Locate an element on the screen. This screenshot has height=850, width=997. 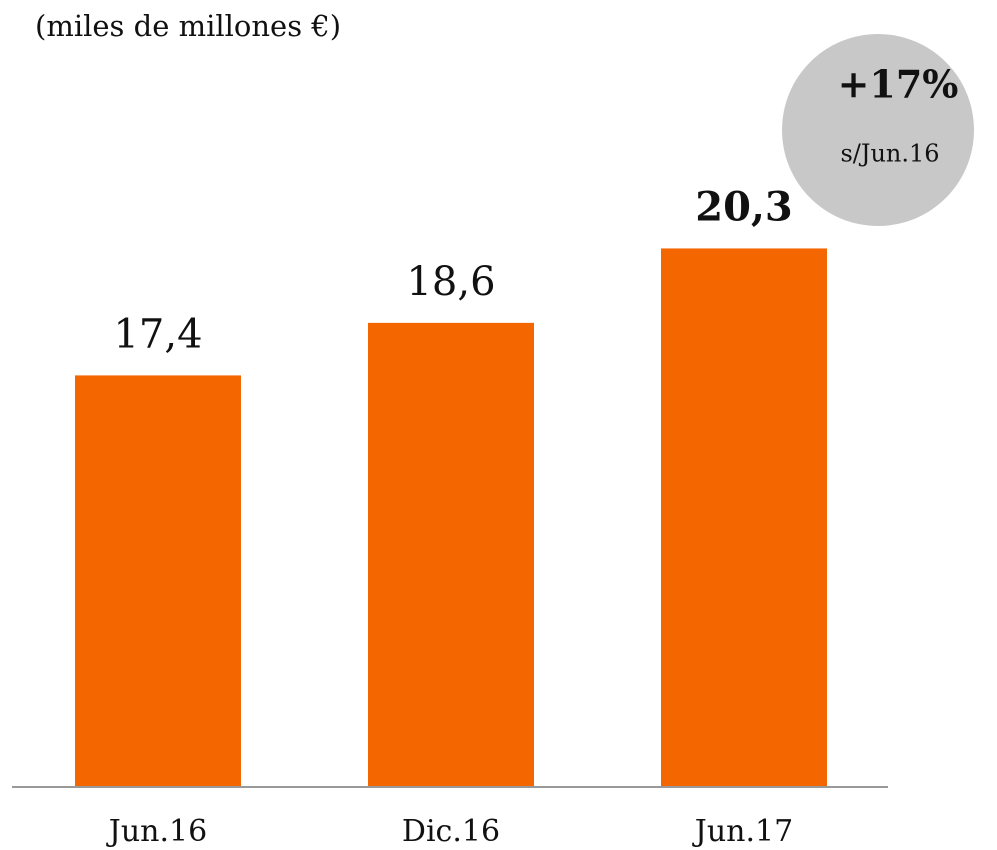
annotation-badge is located at coordinates (878, 130).